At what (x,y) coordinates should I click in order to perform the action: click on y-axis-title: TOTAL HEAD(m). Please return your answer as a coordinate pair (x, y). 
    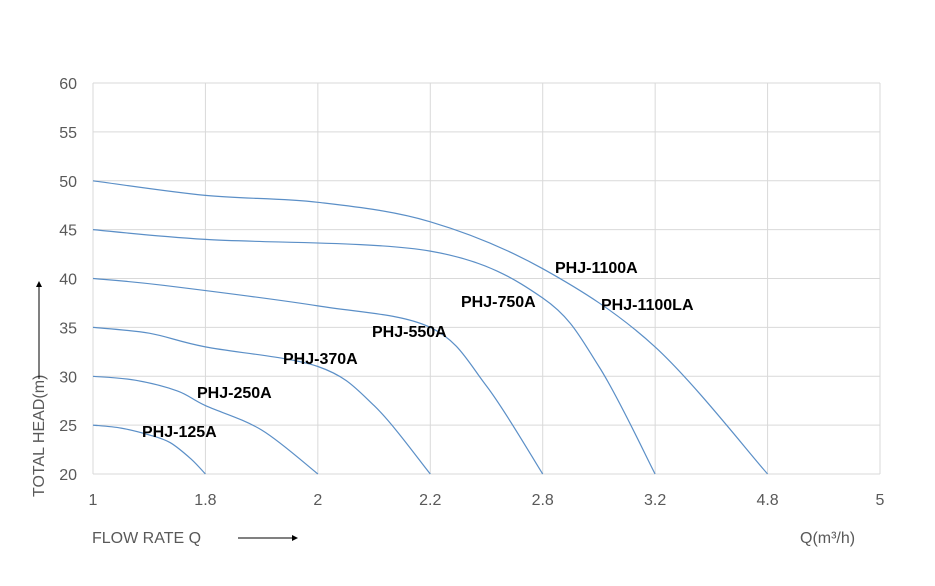
    Looking at the image, I should click on (39, 436).